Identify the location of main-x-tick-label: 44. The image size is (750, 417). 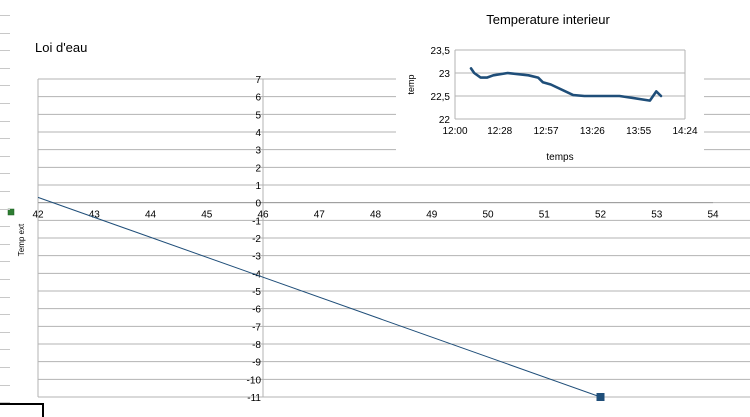
(151, 215).